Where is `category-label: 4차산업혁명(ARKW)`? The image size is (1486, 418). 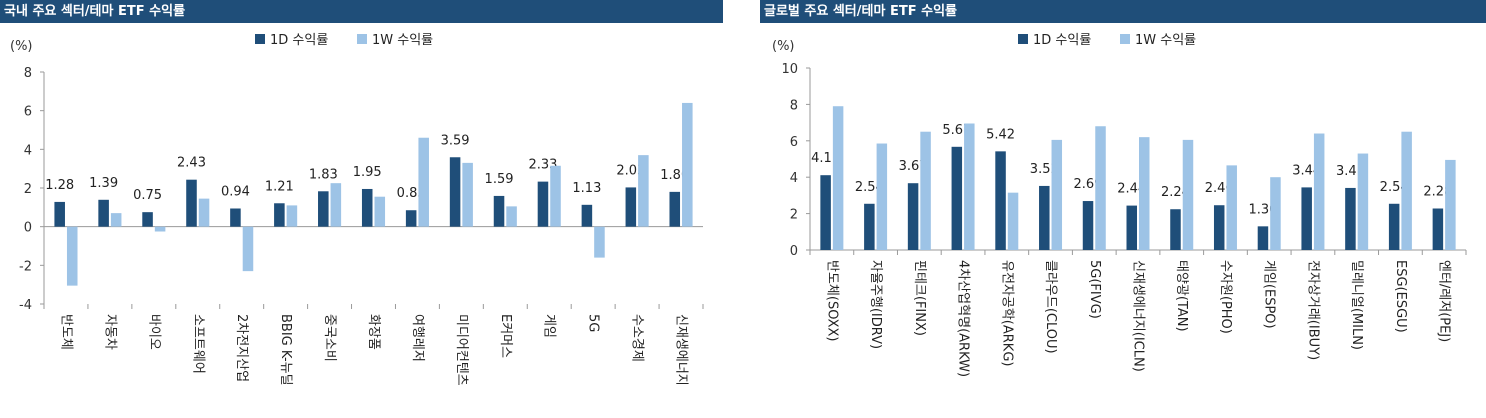 category-label: 4차산업혁명(ARKW) is located at coordinates (963, 318).